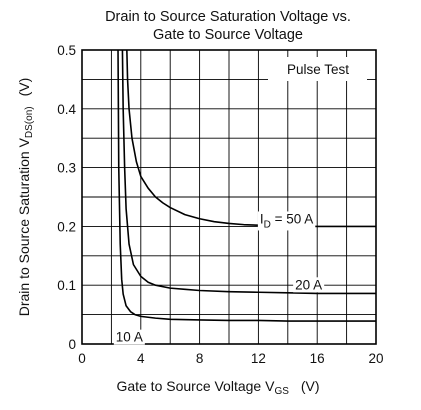 The width and height of the screenshot is (421, 410). I want to click on series-label-1: 20 A, so click(308, 284).